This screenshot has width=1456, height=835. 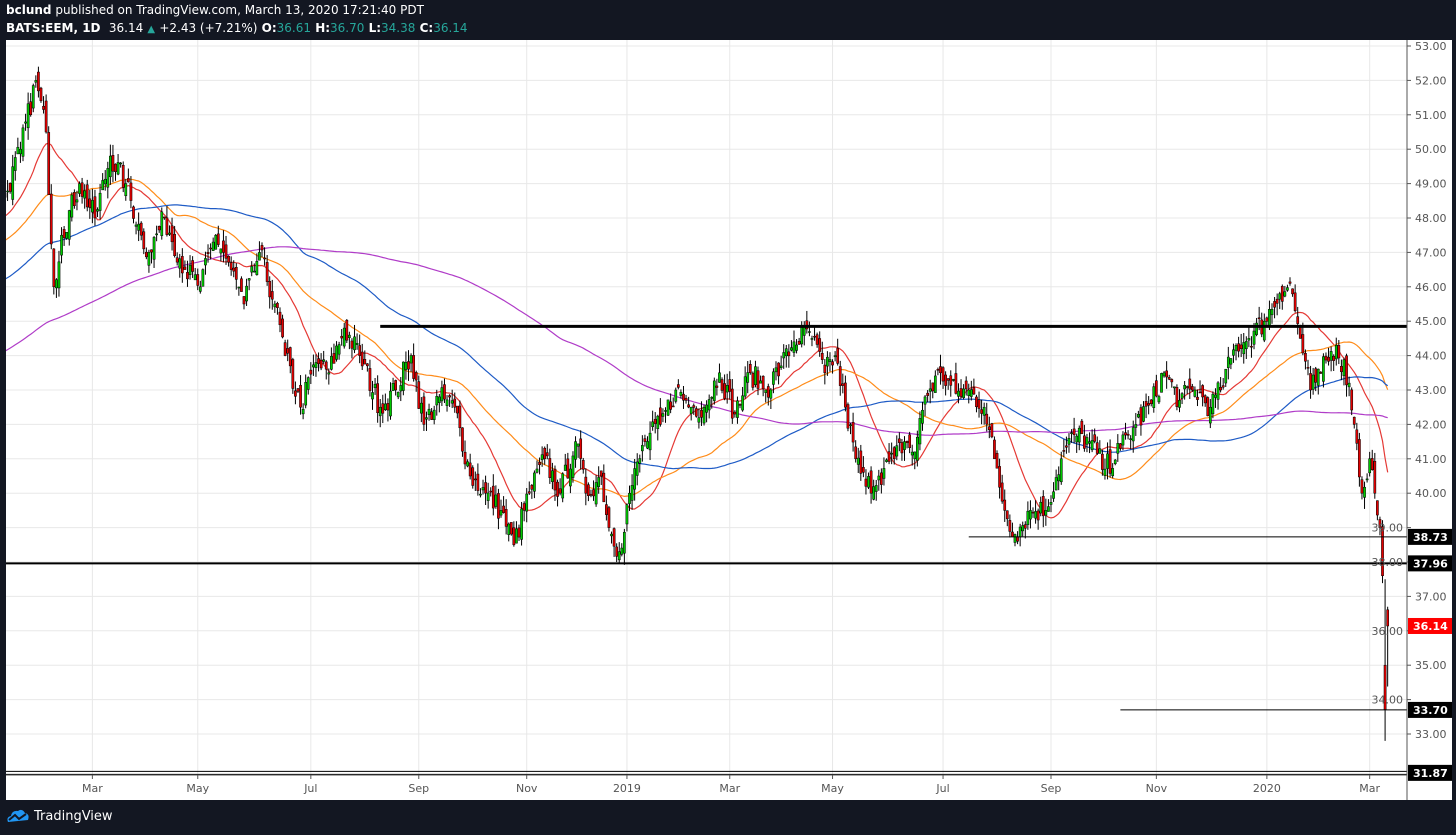 I want to click on time-tick-label: Jul, so click(x=942, y=788).